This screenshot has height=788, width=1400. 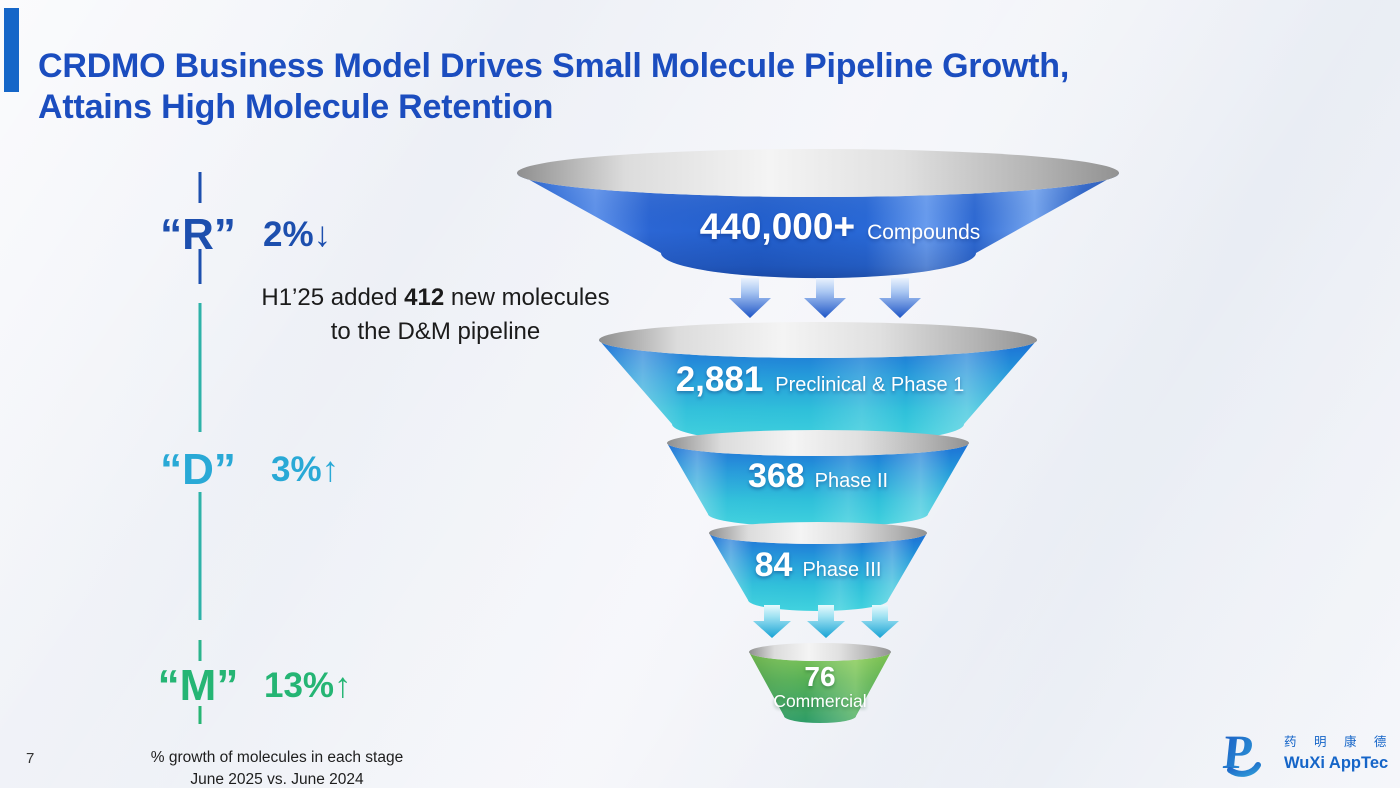 What do you see at coordinates (851, 481) in the screenshot?
I see `stage-name: Phase II` at bounding box center [851, 481].